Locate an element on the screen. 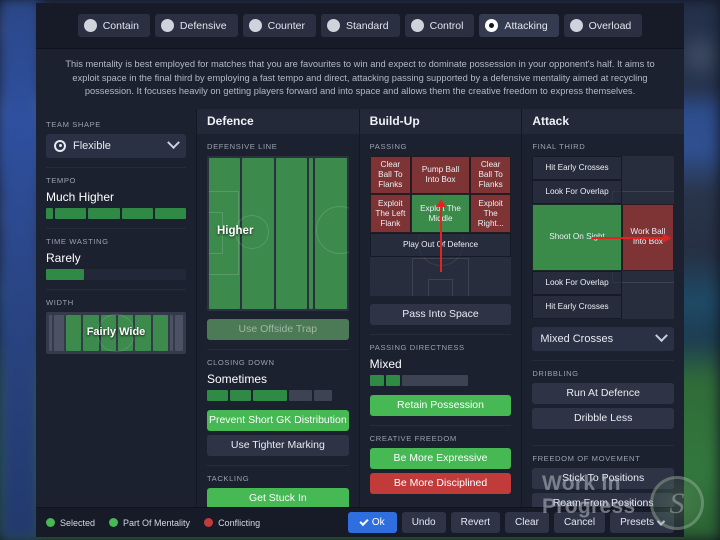  zone-cell-exploit-left-flank: Exploit The Left Flank is located at coordinates (390, 213).